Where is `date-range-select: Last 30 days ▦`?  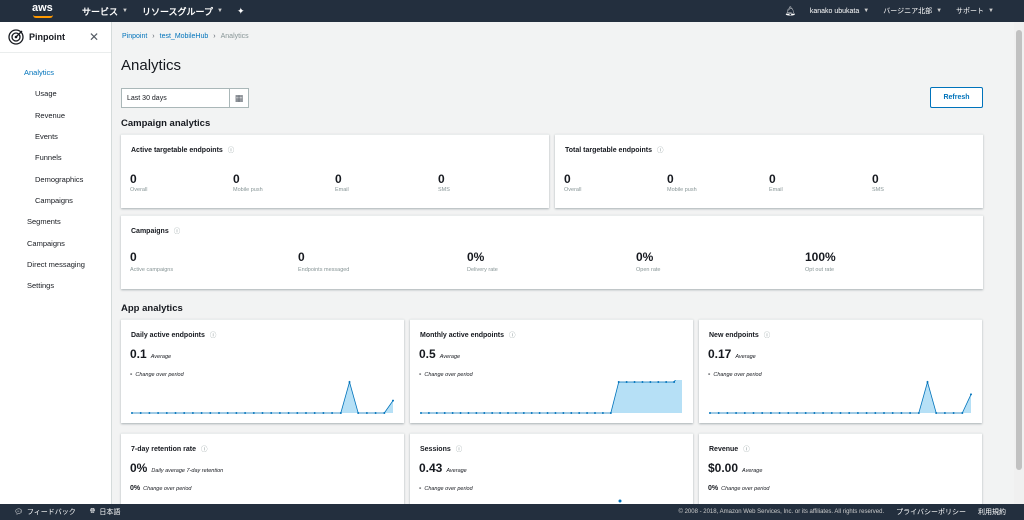 date-range-select: Last 30 days ▦ is located at coordinates (185, 98).